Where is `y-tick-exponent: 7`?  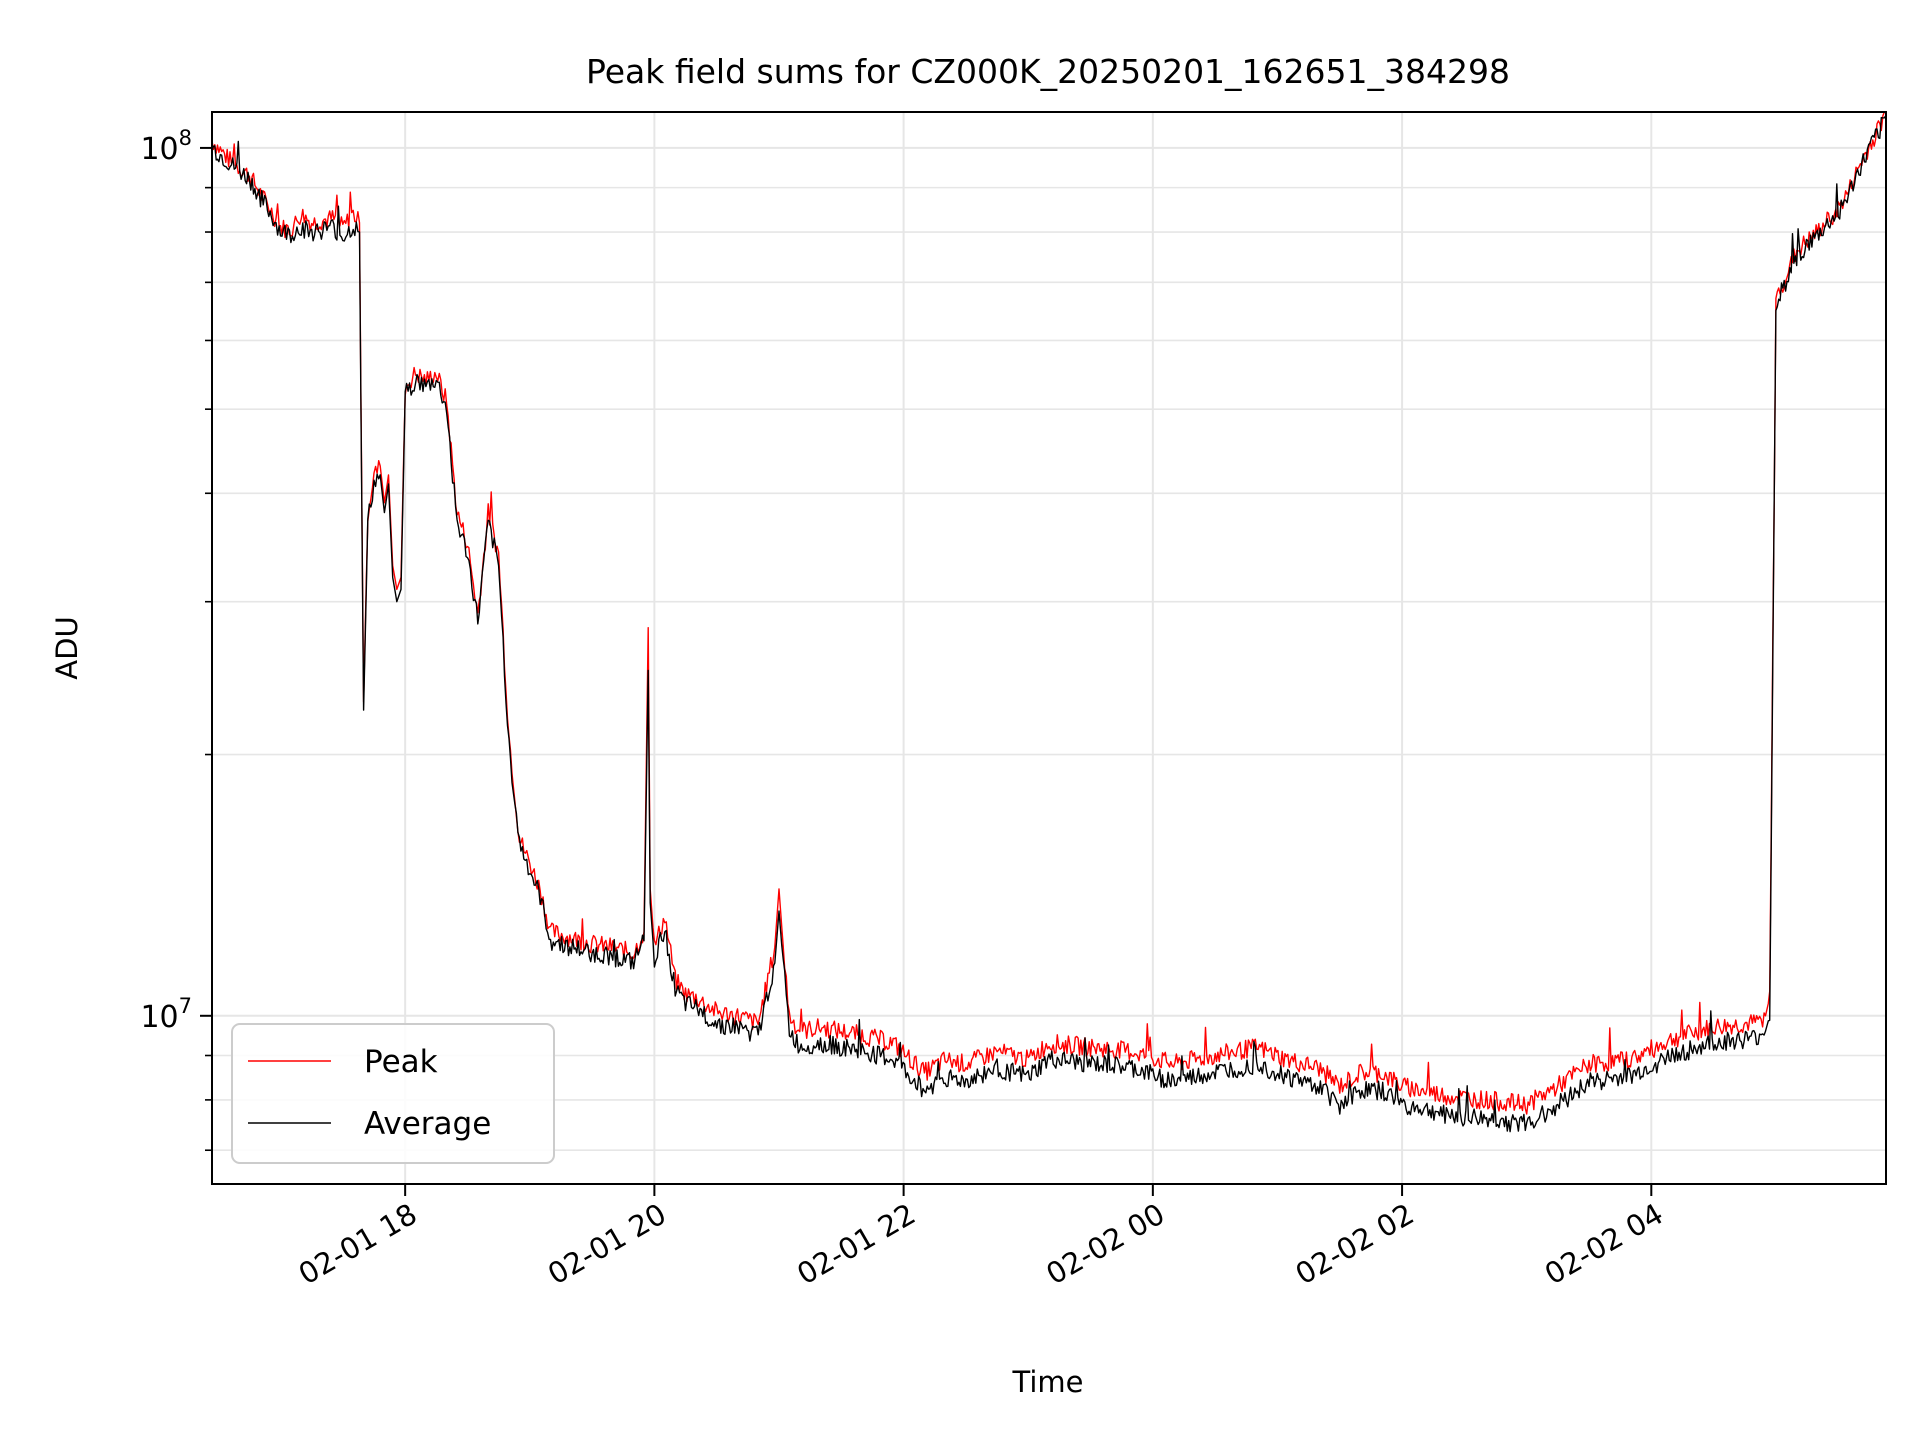 y-tick-exponent: 7 is located at coordinates (185, 1006).